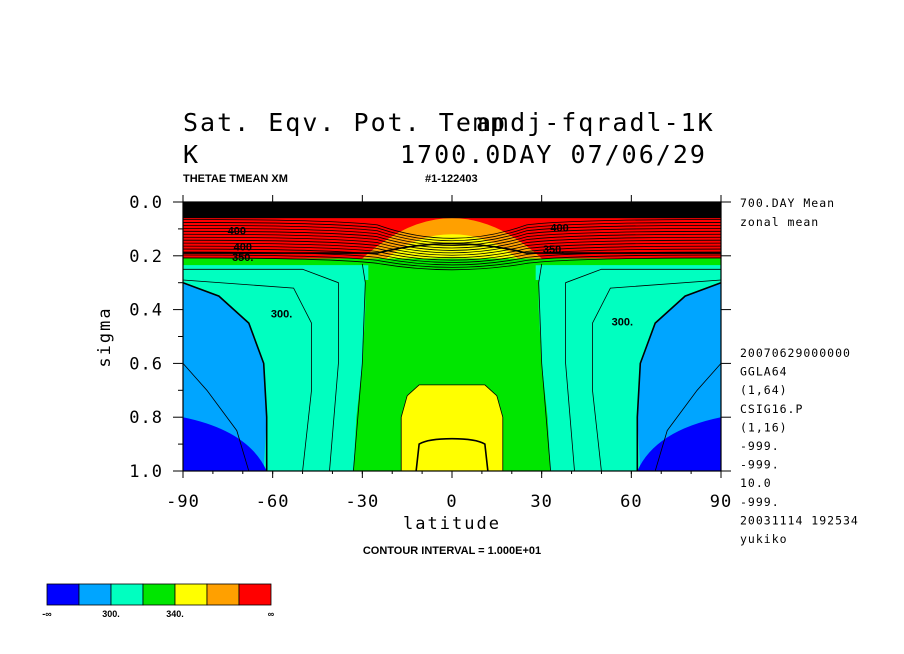 Image resolution: width=904 pixels, height=654 pixels. Describe the element at coordinates (146, 311) in the screenshot. I see `y-tick-label: 0.4` at that location.